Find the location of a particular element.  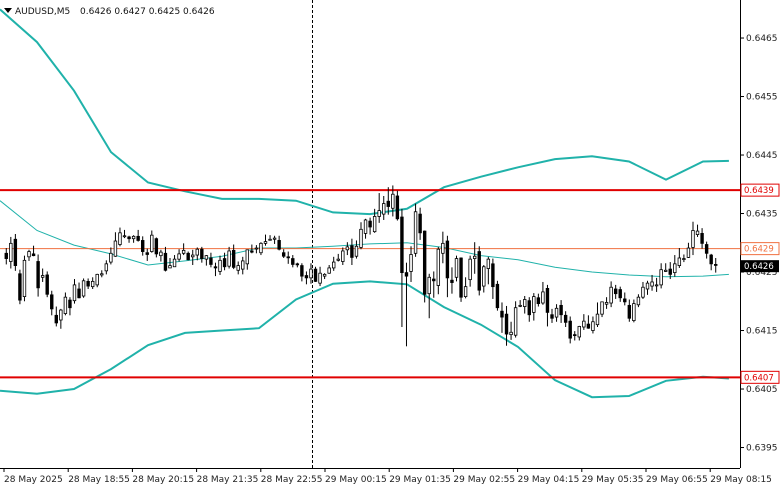

price-tick-label: 0.6435 is located at coordinates (762, 215).